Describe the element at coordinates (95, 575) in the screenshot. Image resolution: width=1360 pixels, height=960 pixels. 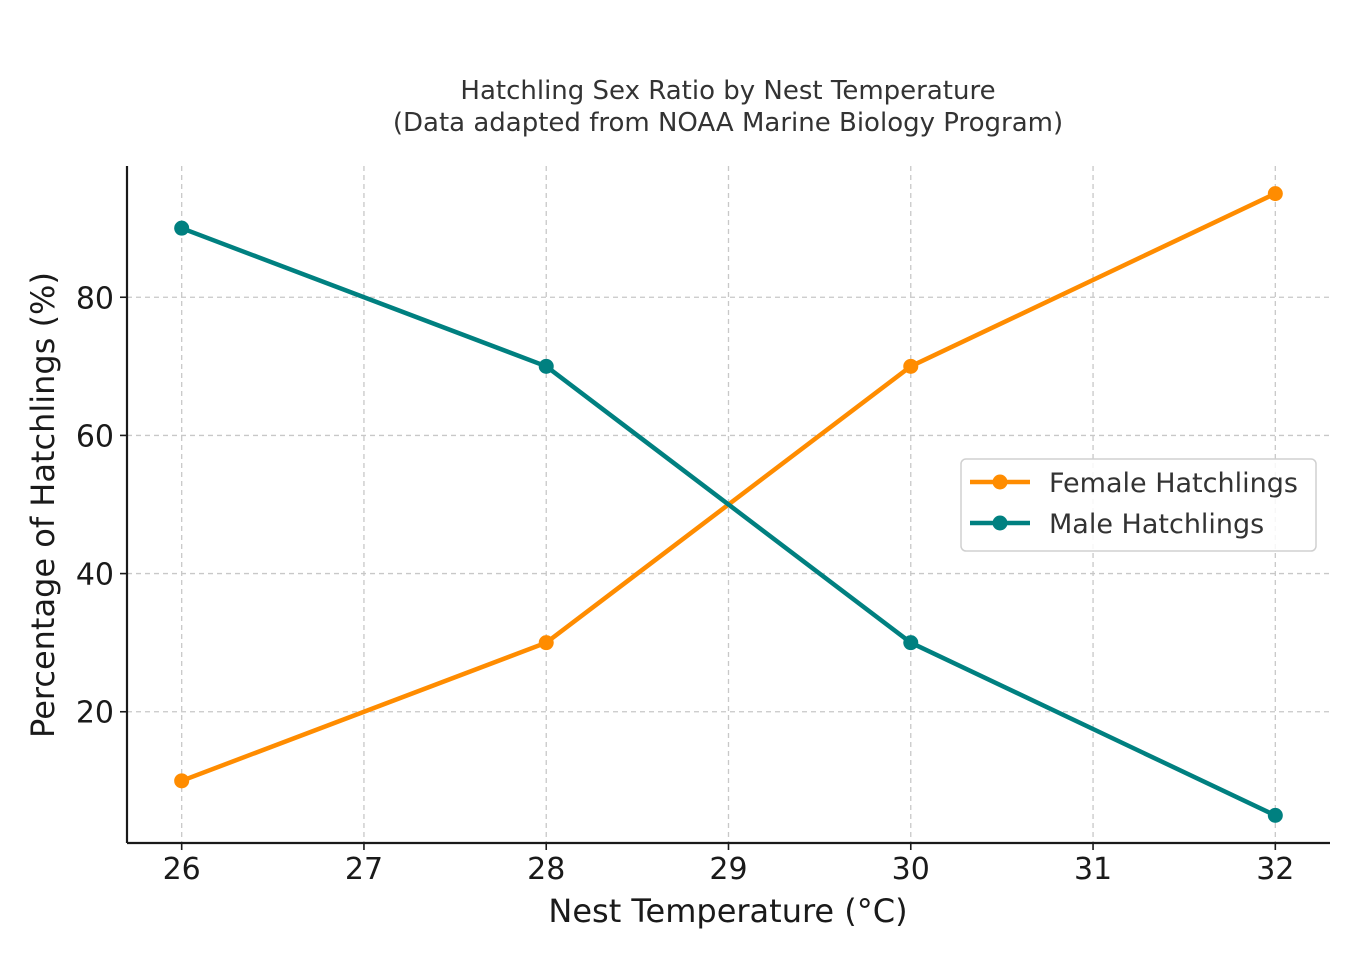
I see `y-tick-label: 40` at that location.